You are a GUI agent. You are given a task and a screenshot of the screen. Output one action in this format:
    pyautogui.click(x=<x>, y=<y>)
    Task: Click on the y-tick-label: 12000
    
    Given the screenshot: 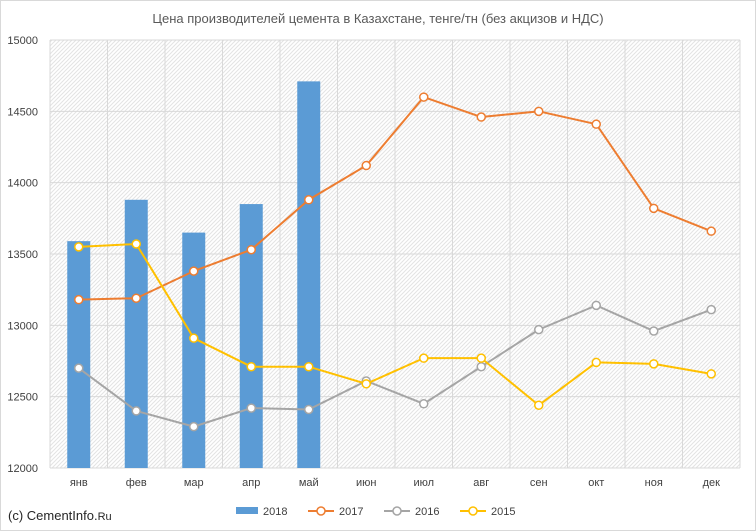 What is the action you would take?
    pyautogui.click(x=22, y=469)
    